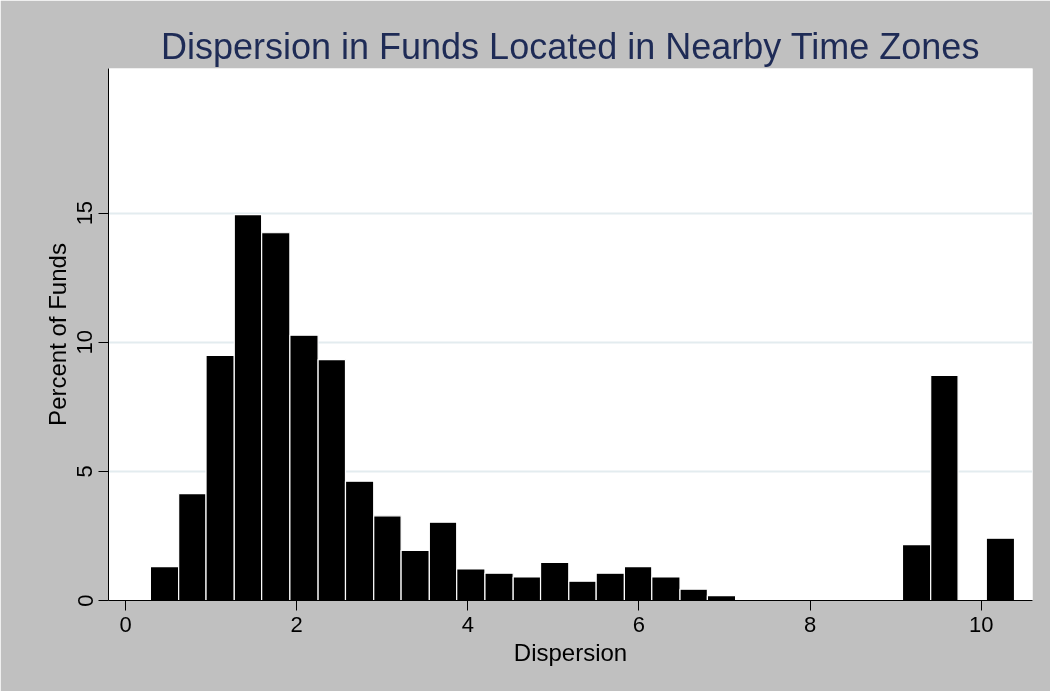  Describe the element at coordinates (85, 213) in the screenshot. I see `y-tick-label: 15` at that location.